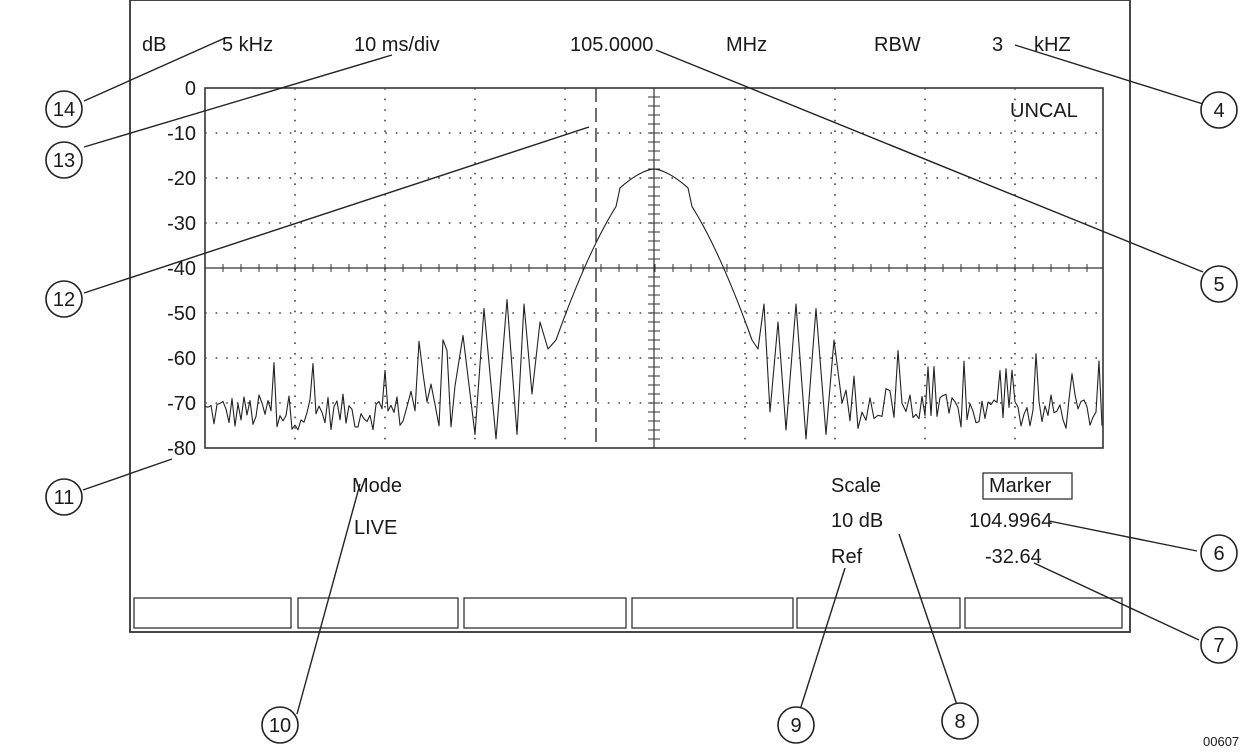 The height and width of the screenshot is (752, 1254). I want to click on mode-label: Mode, so click(377, 486).